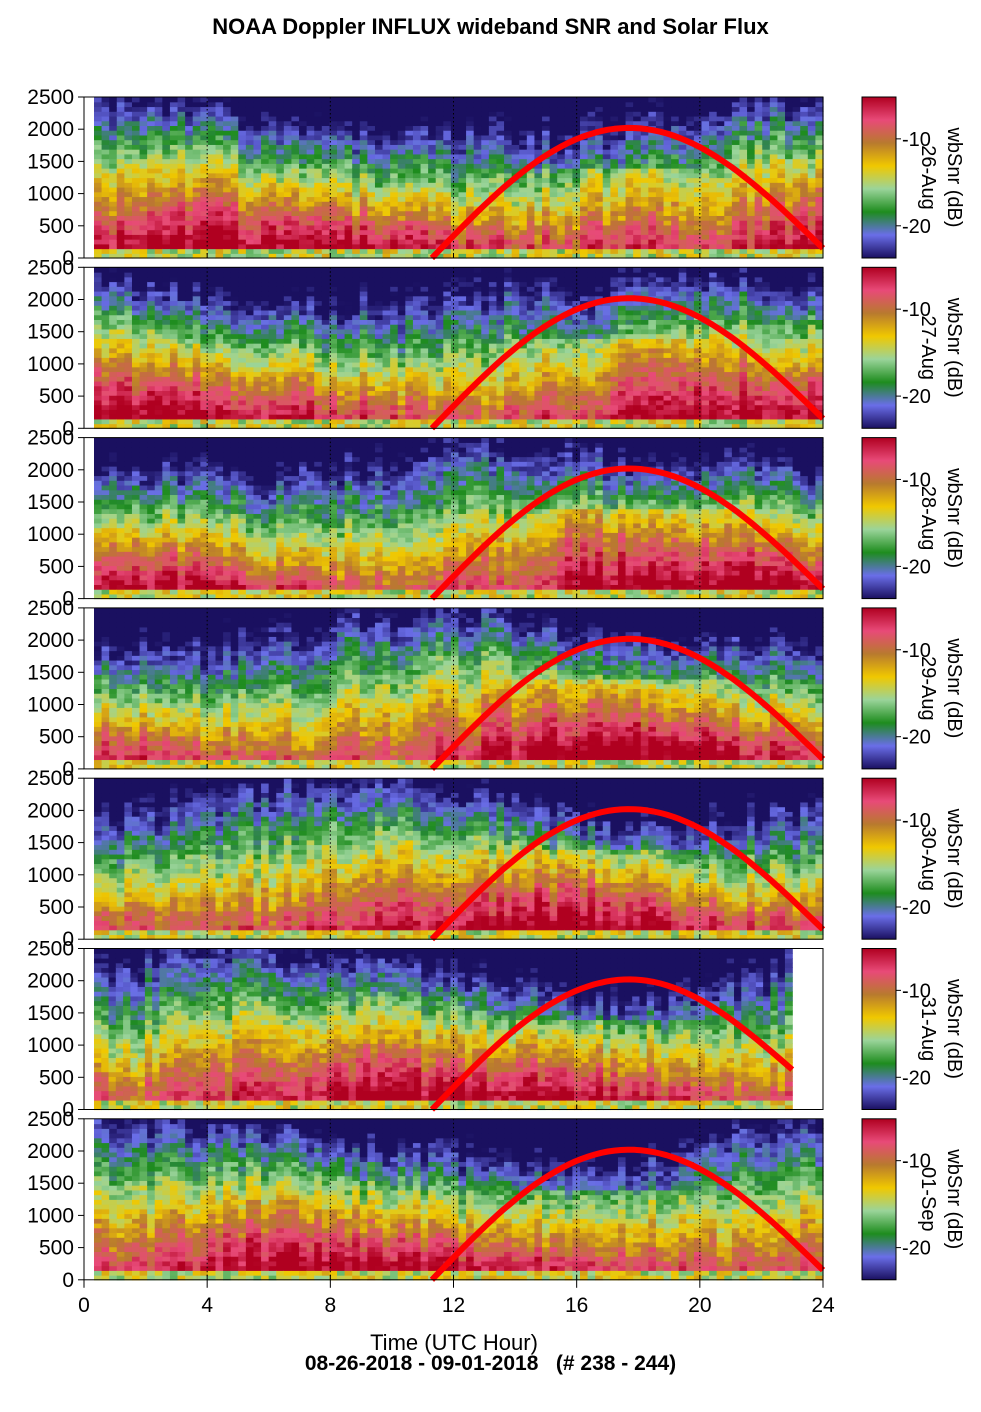  I want to click on x-tick-label: 20, so click(699, 1305).